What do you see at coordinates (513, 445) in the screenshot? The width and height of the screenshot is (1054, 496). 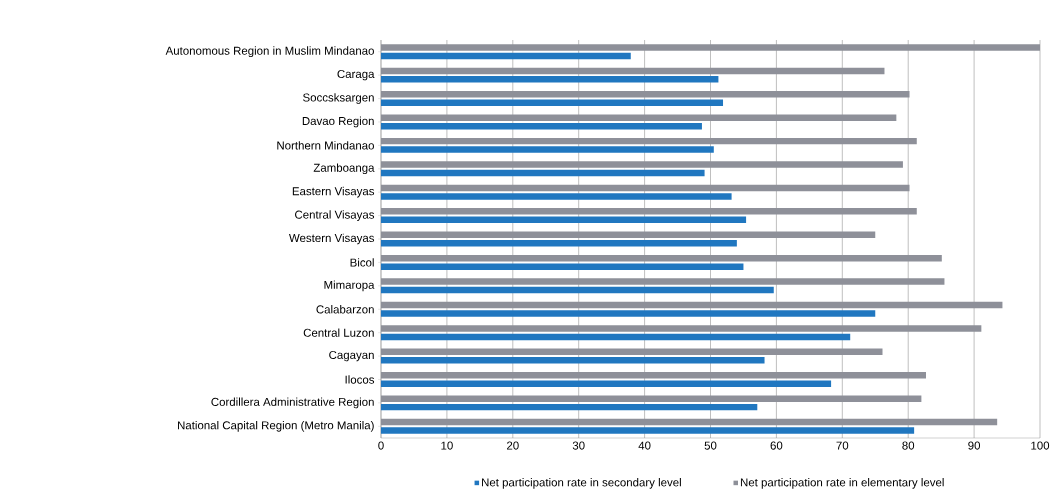 I see `x-tick-label: 20` at bounding box center [513, 445].